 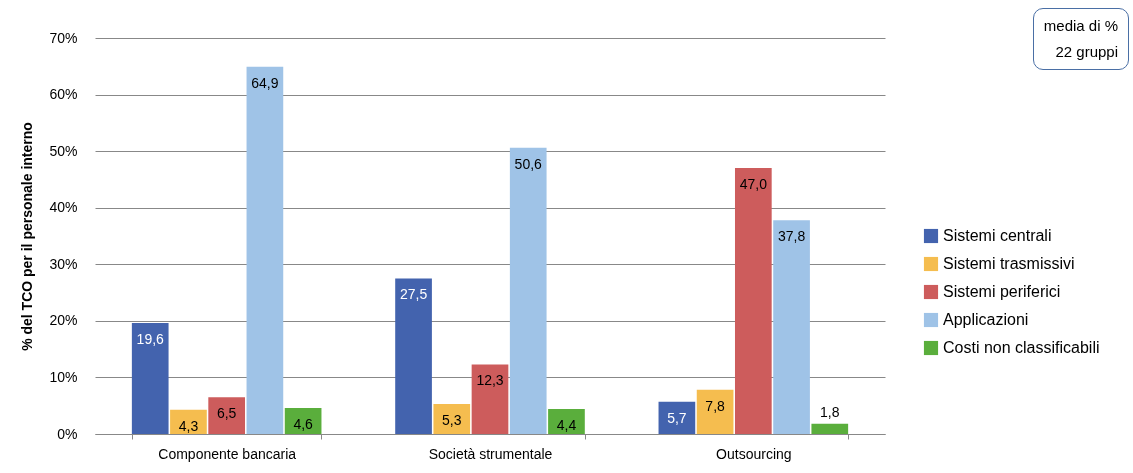 What do you see at coordinates (63, 320) in the screenshot?
I see `y-tick-label: 20%` at bounding box center [63, 320].